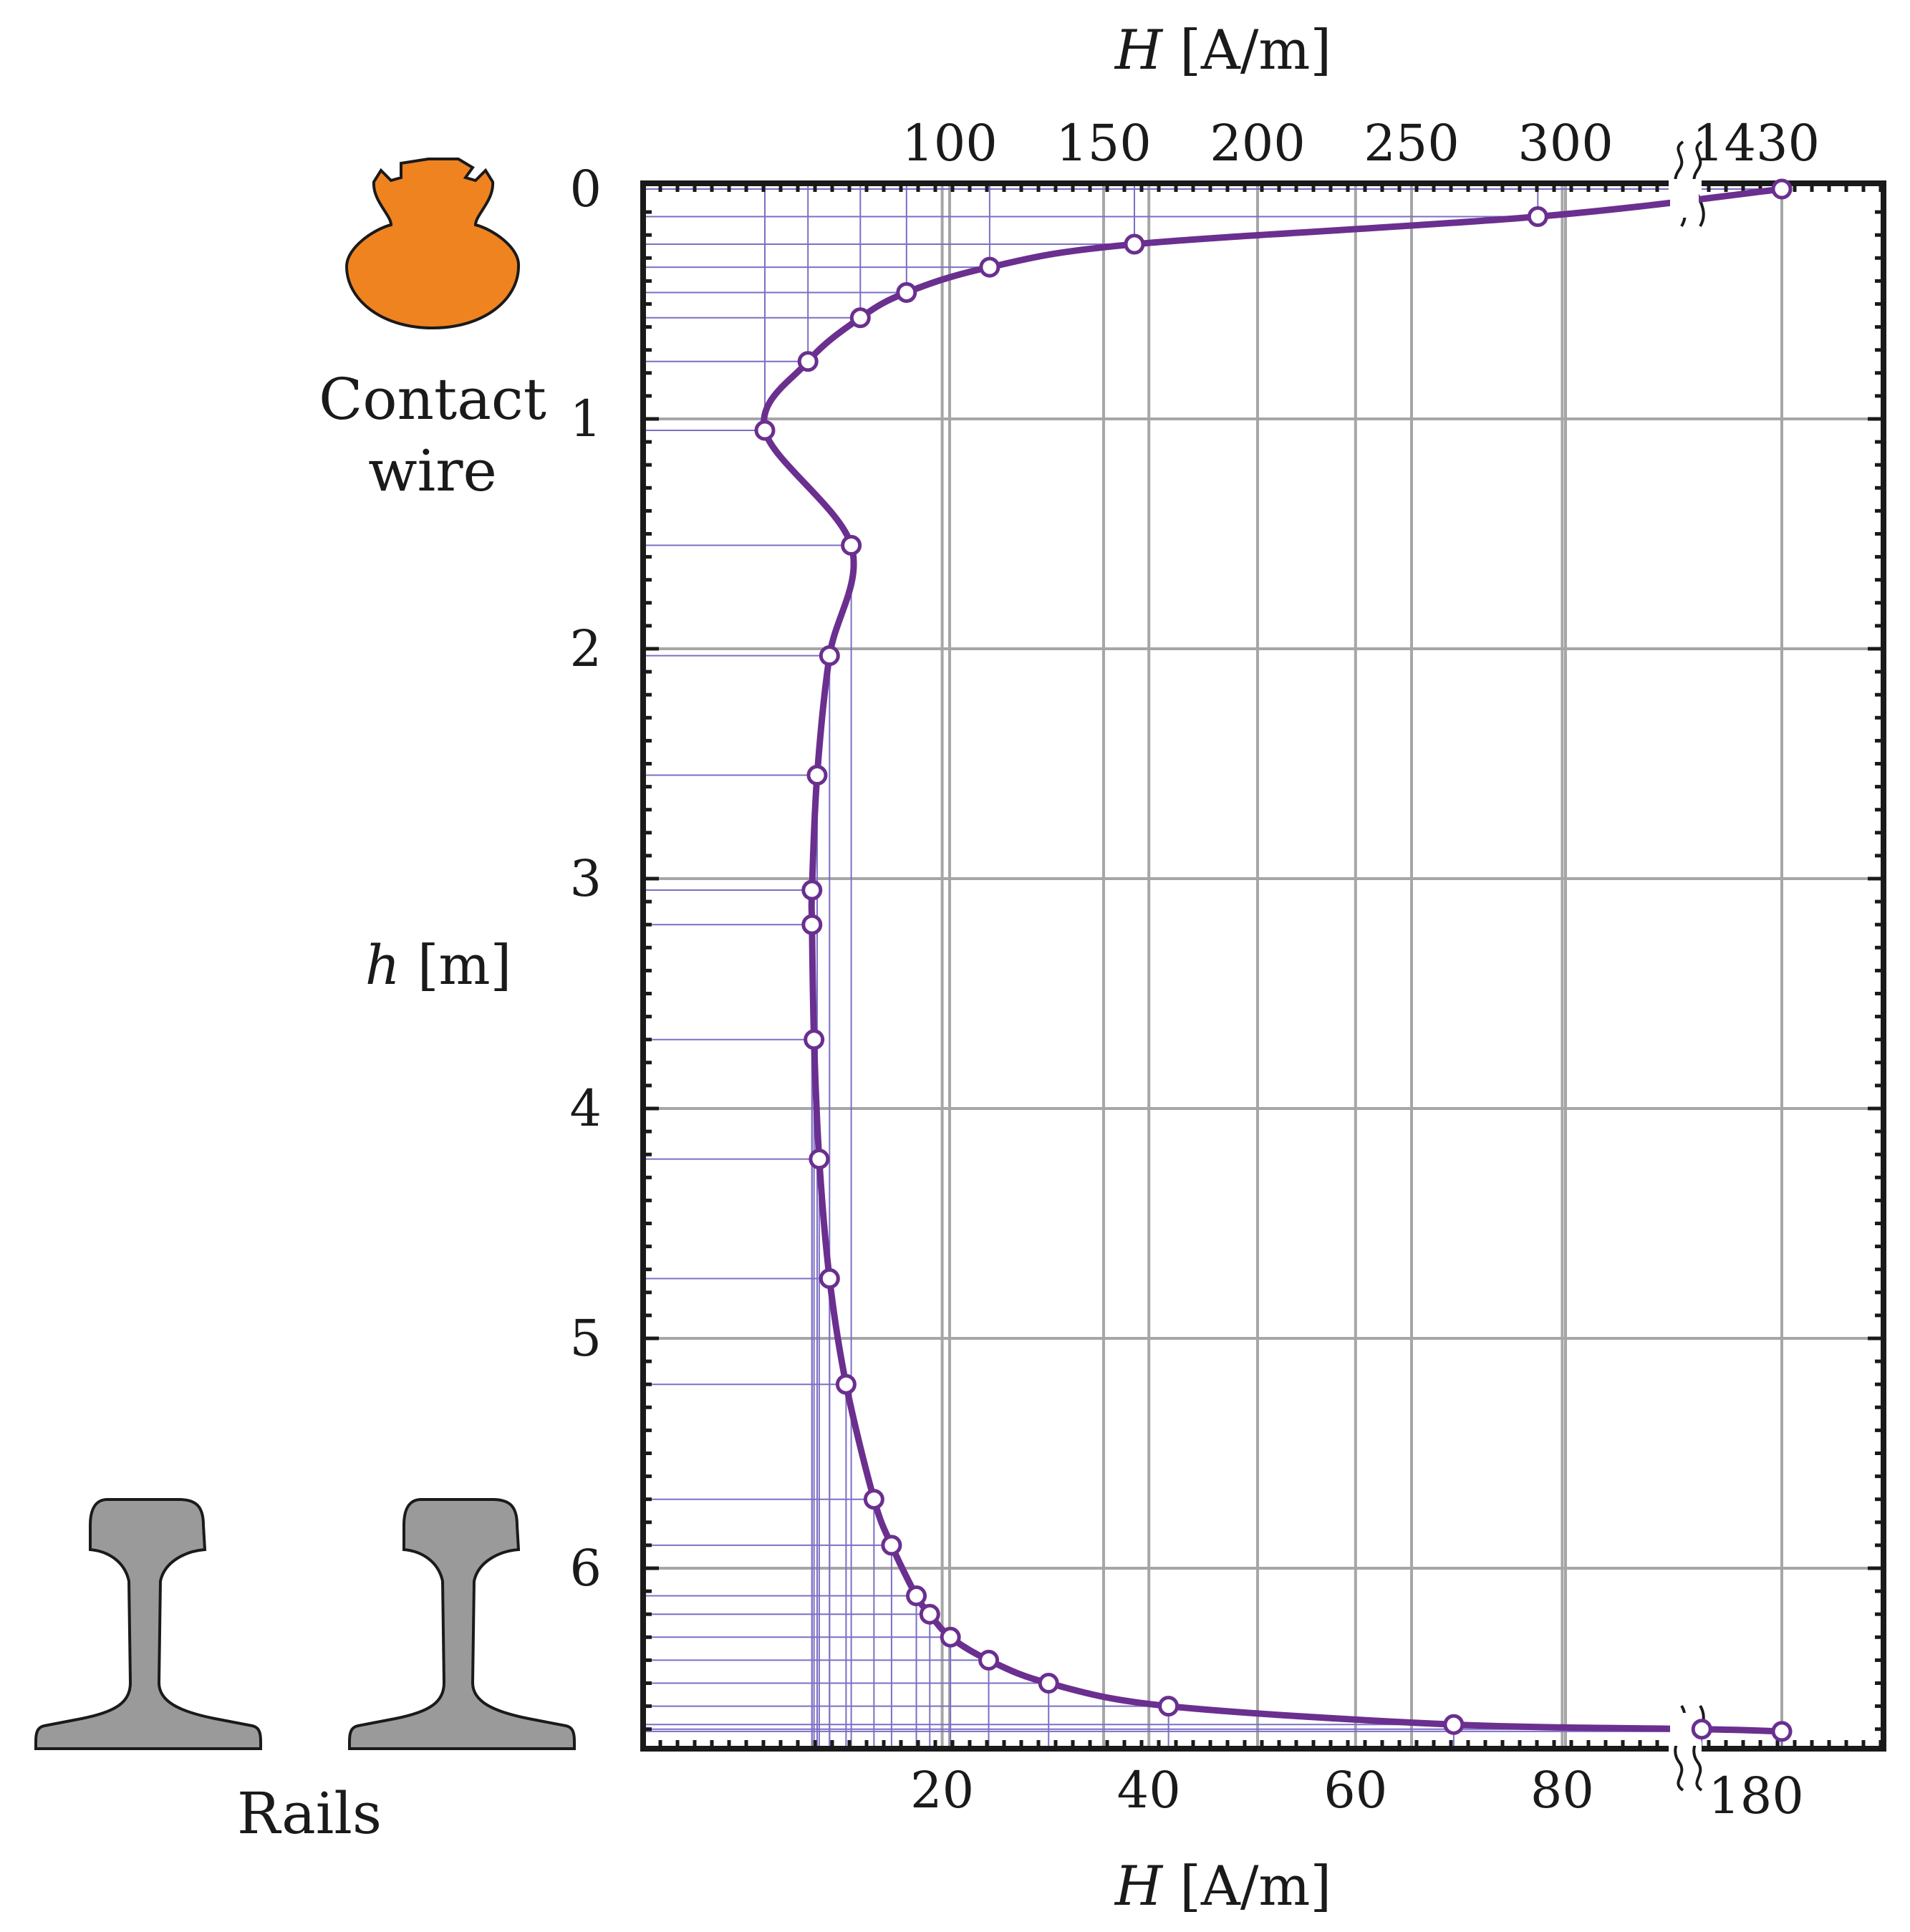 The image size is (1910, 1932). I want to click on rails-label: Rails, so click(309, 1813).